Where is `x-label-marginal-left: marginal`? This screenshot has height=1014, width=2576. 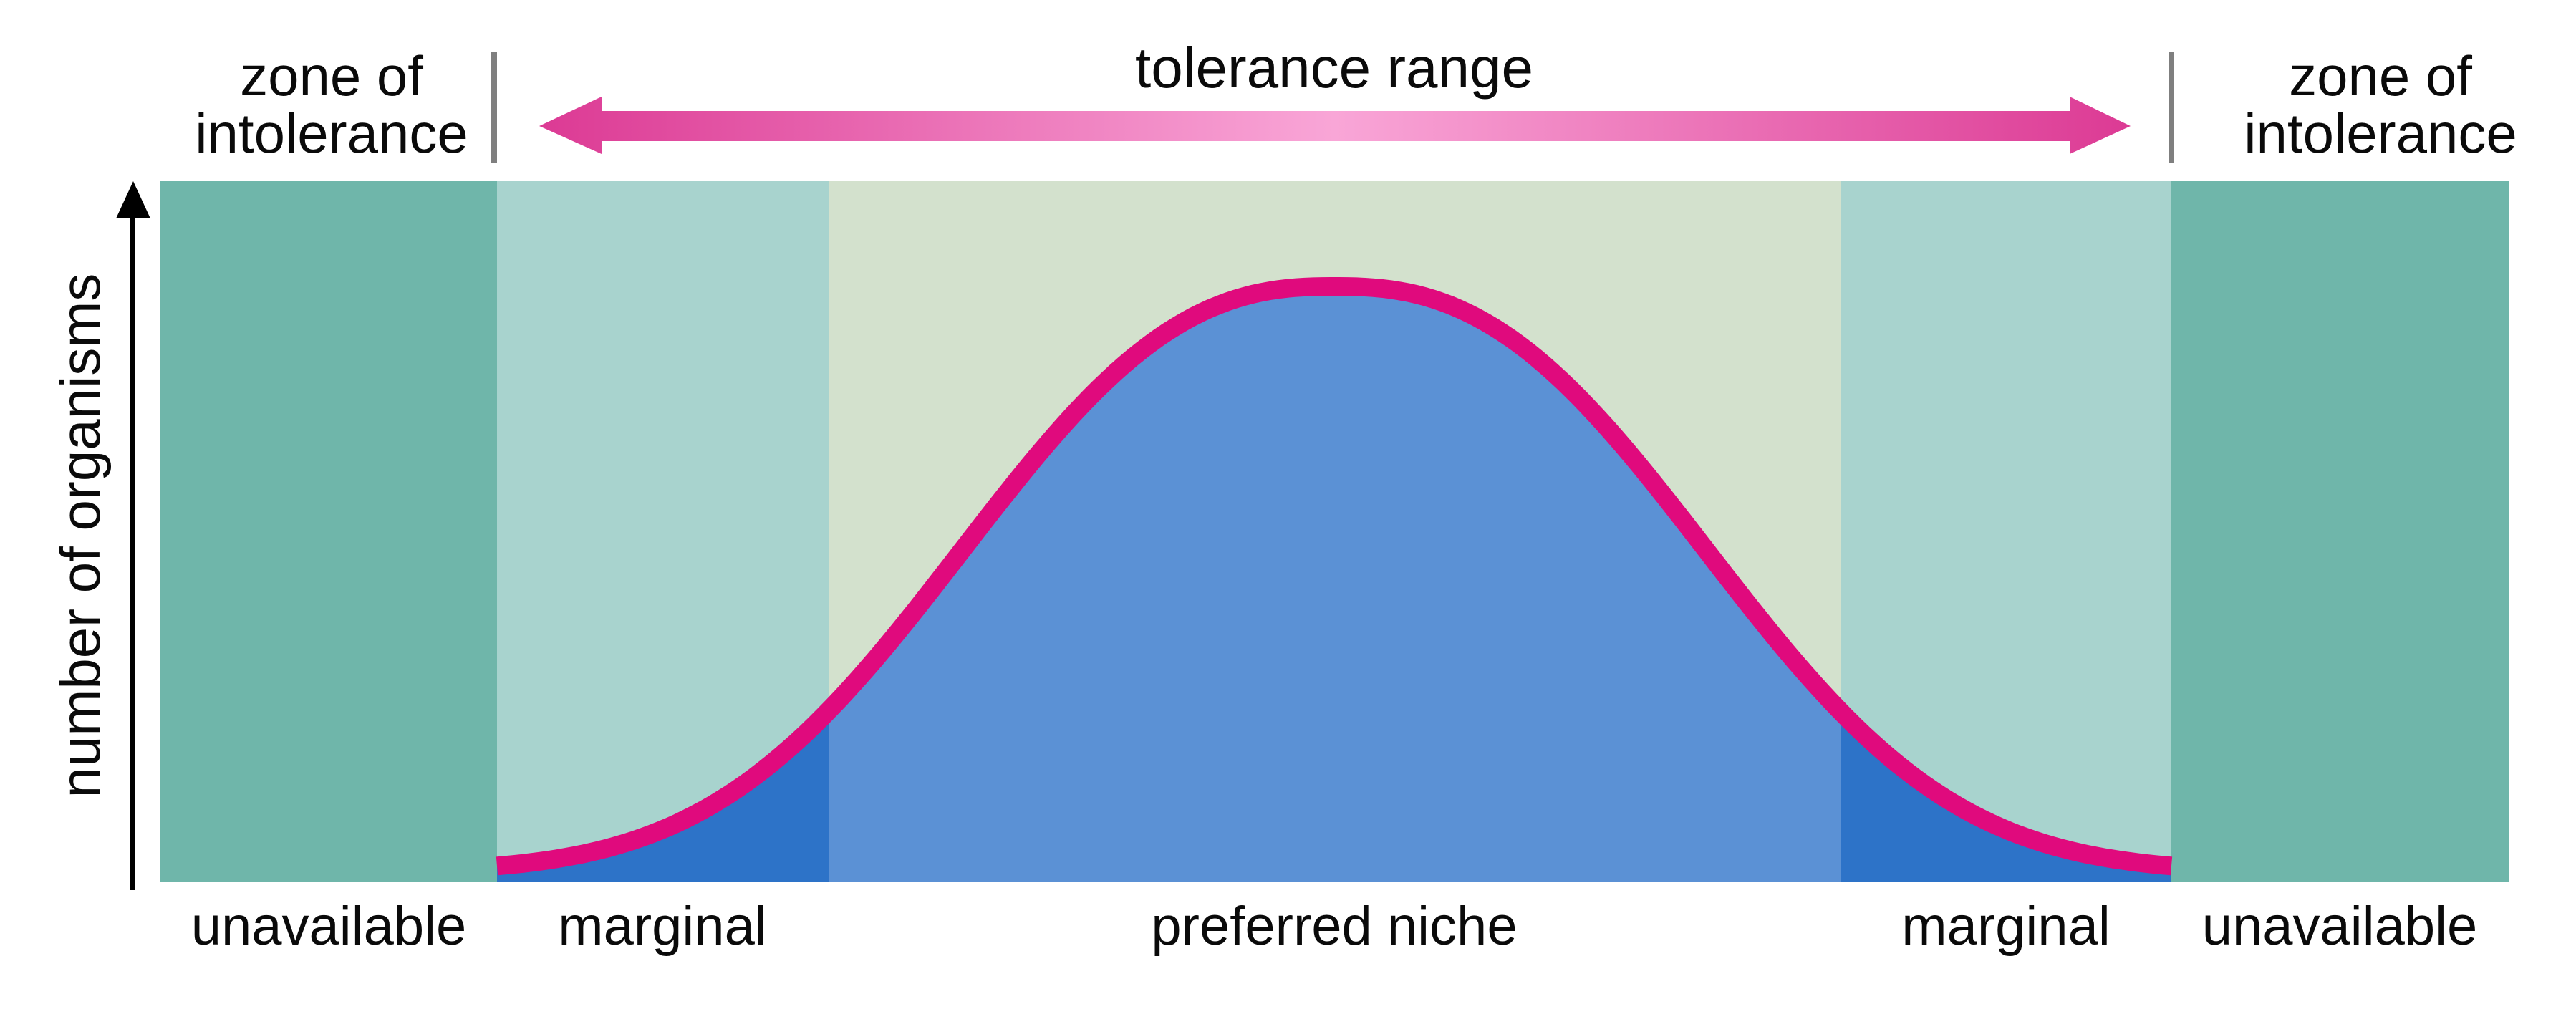 x-label-marginal-left: marginal is located at coordinates (662, 926).